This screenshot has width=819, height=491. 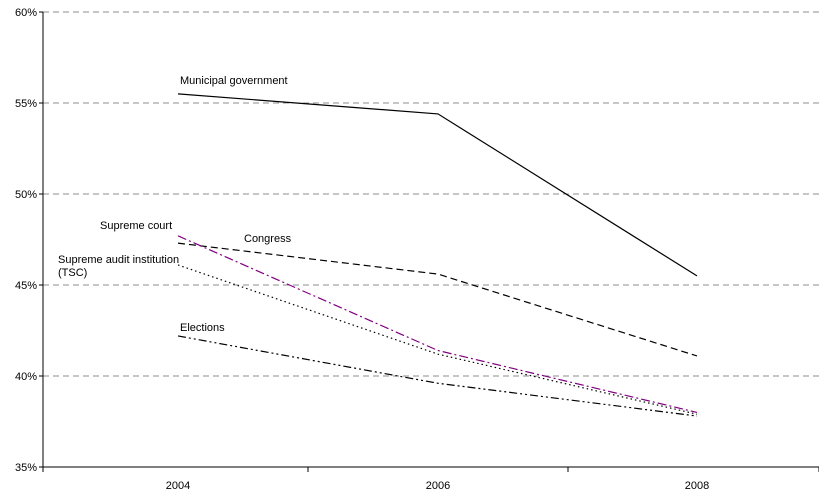 What do you see at coordinates (268, 239) in the screenshot?
I see `series-label: Congress` at bounding box center [268, 239].